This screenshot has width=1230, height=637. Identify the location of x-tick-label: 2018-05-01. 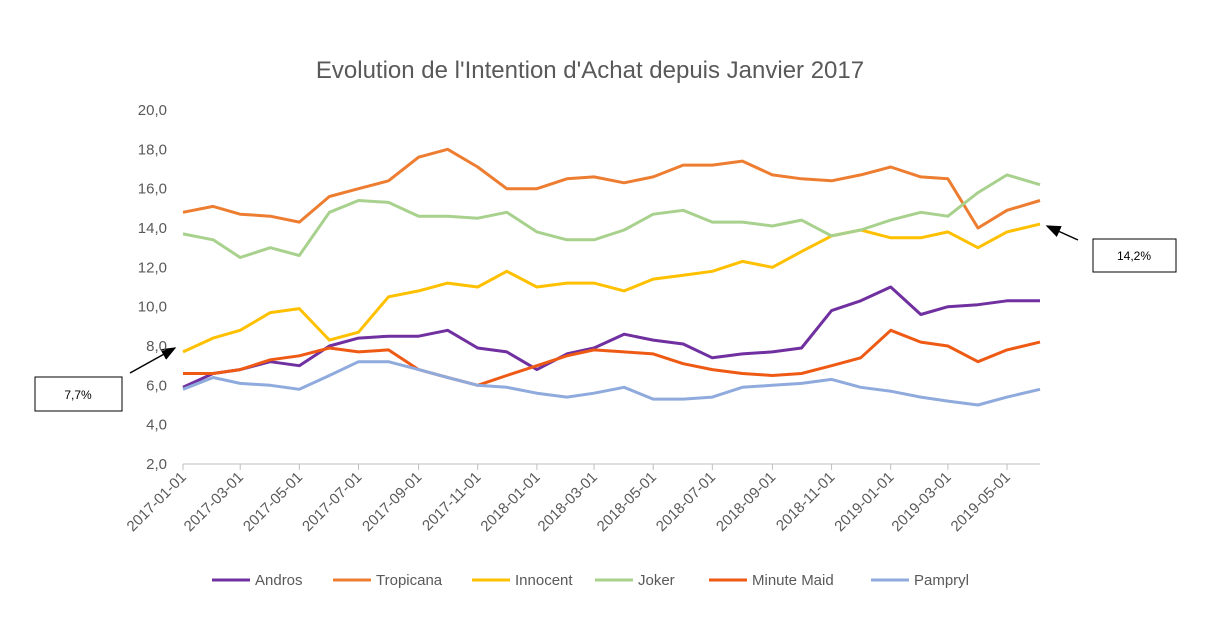
(627, 502).